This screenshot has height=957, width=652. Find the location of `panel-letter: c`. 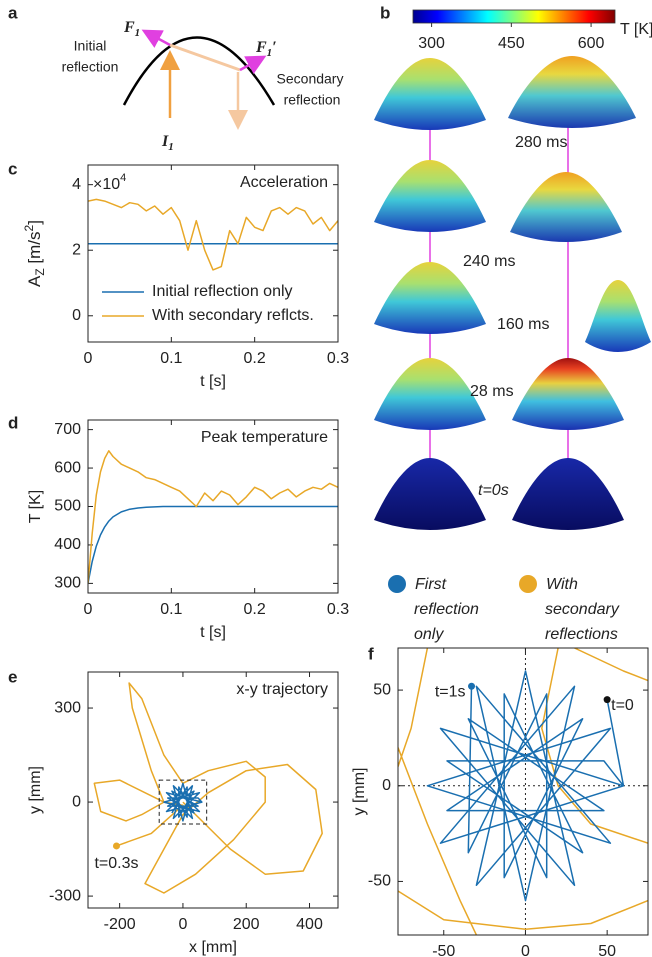

panel-letter: c is located at coordinates (12, 168).